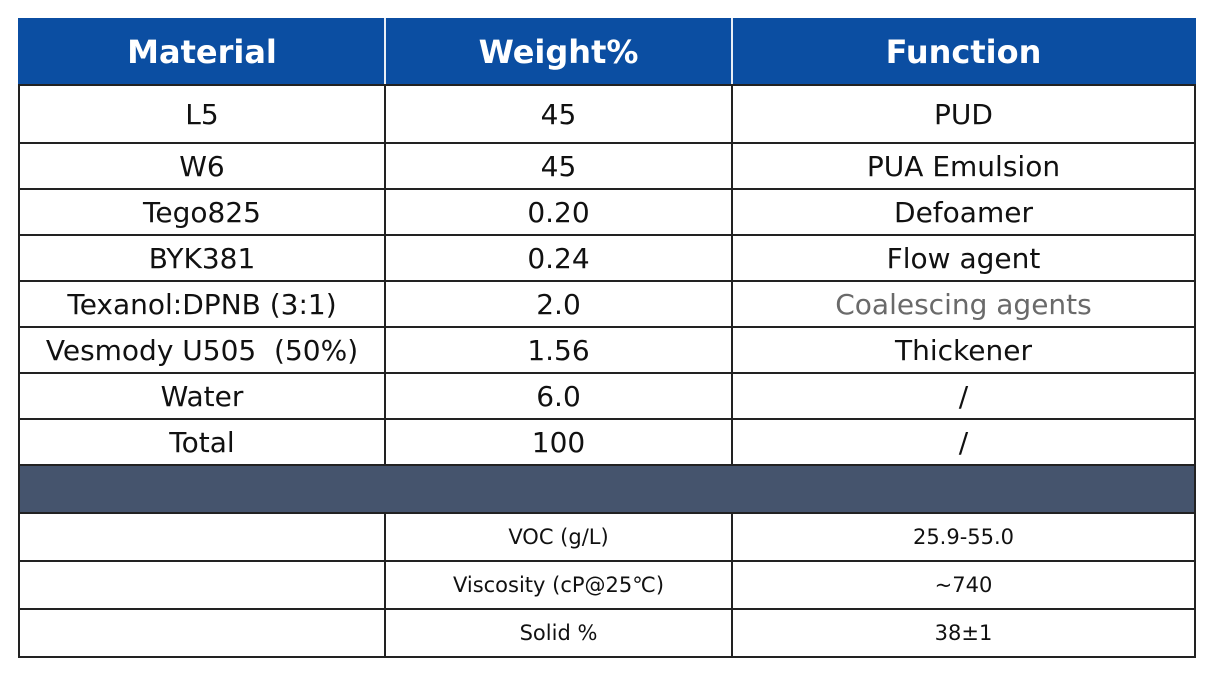 The width and height of the screenshot is (1208, 682). I want to click on divider-cell, so click(607, 489).